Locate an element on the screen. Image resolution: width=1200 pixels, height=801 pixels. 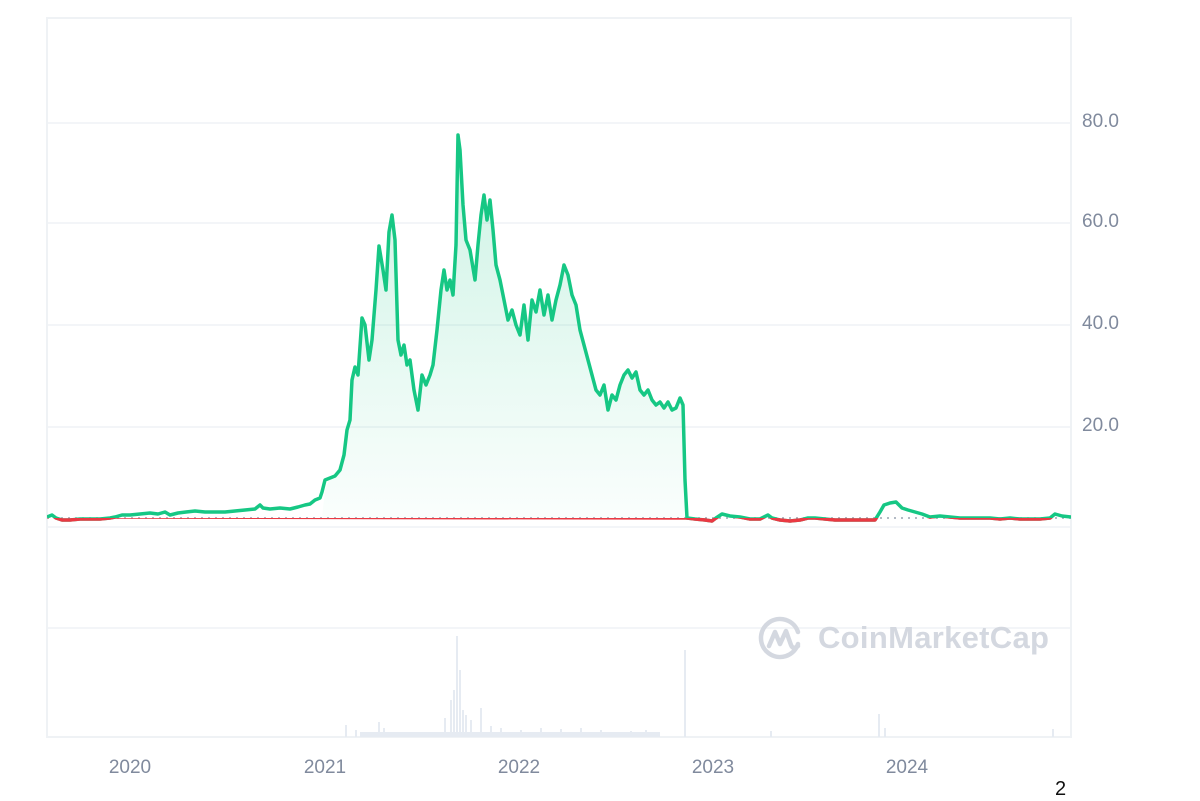
x-tick-2024: 2024 is located at coordinates (907, 767).